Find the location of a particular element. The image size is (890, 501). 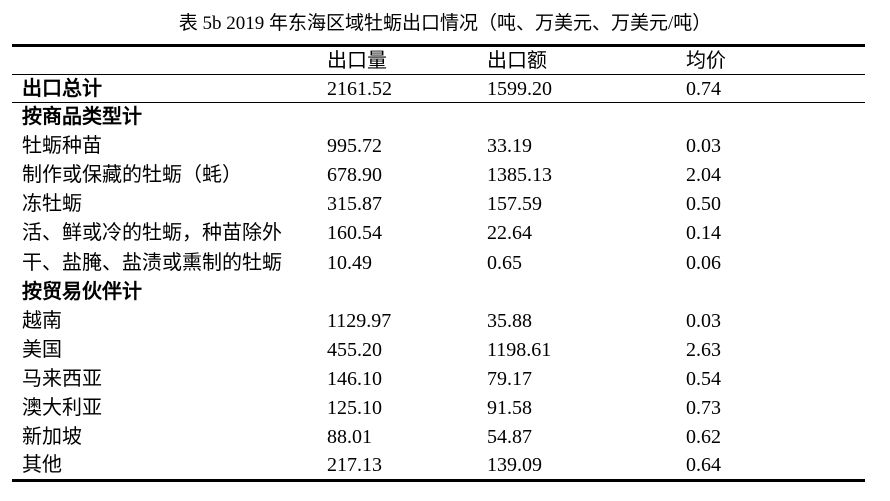

row-volume: 125.10 is located at coordinates (354, 407).